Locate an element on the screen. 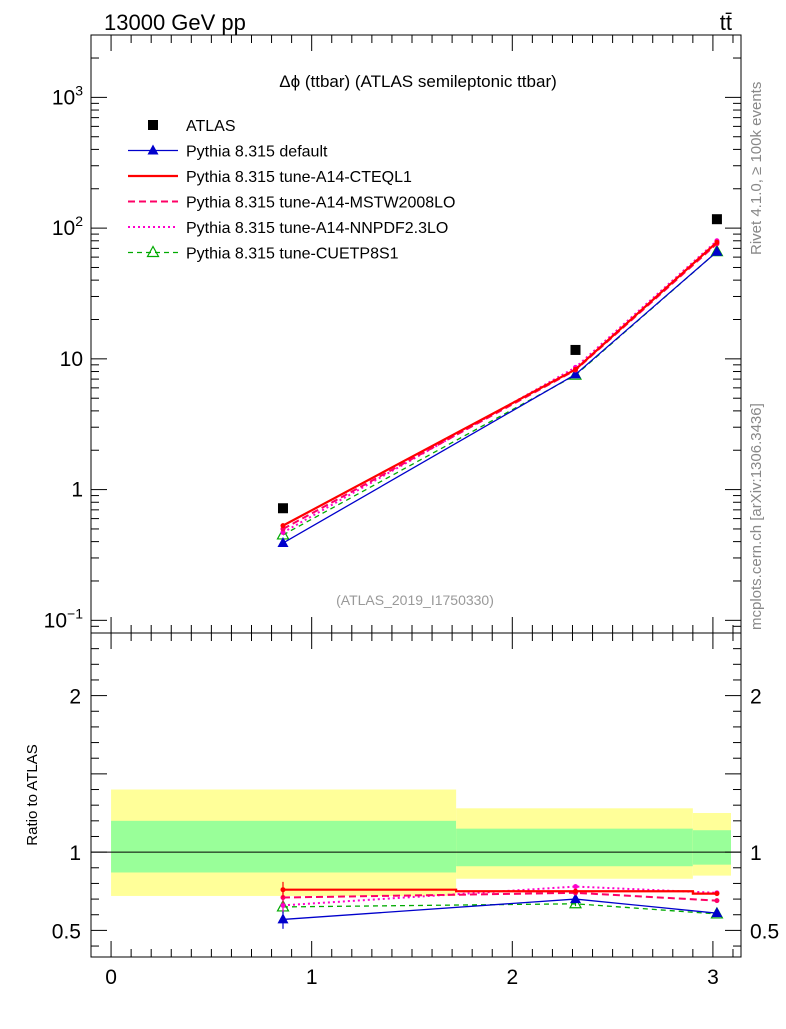  legend-marker-default is located at coordinates (153, 149).